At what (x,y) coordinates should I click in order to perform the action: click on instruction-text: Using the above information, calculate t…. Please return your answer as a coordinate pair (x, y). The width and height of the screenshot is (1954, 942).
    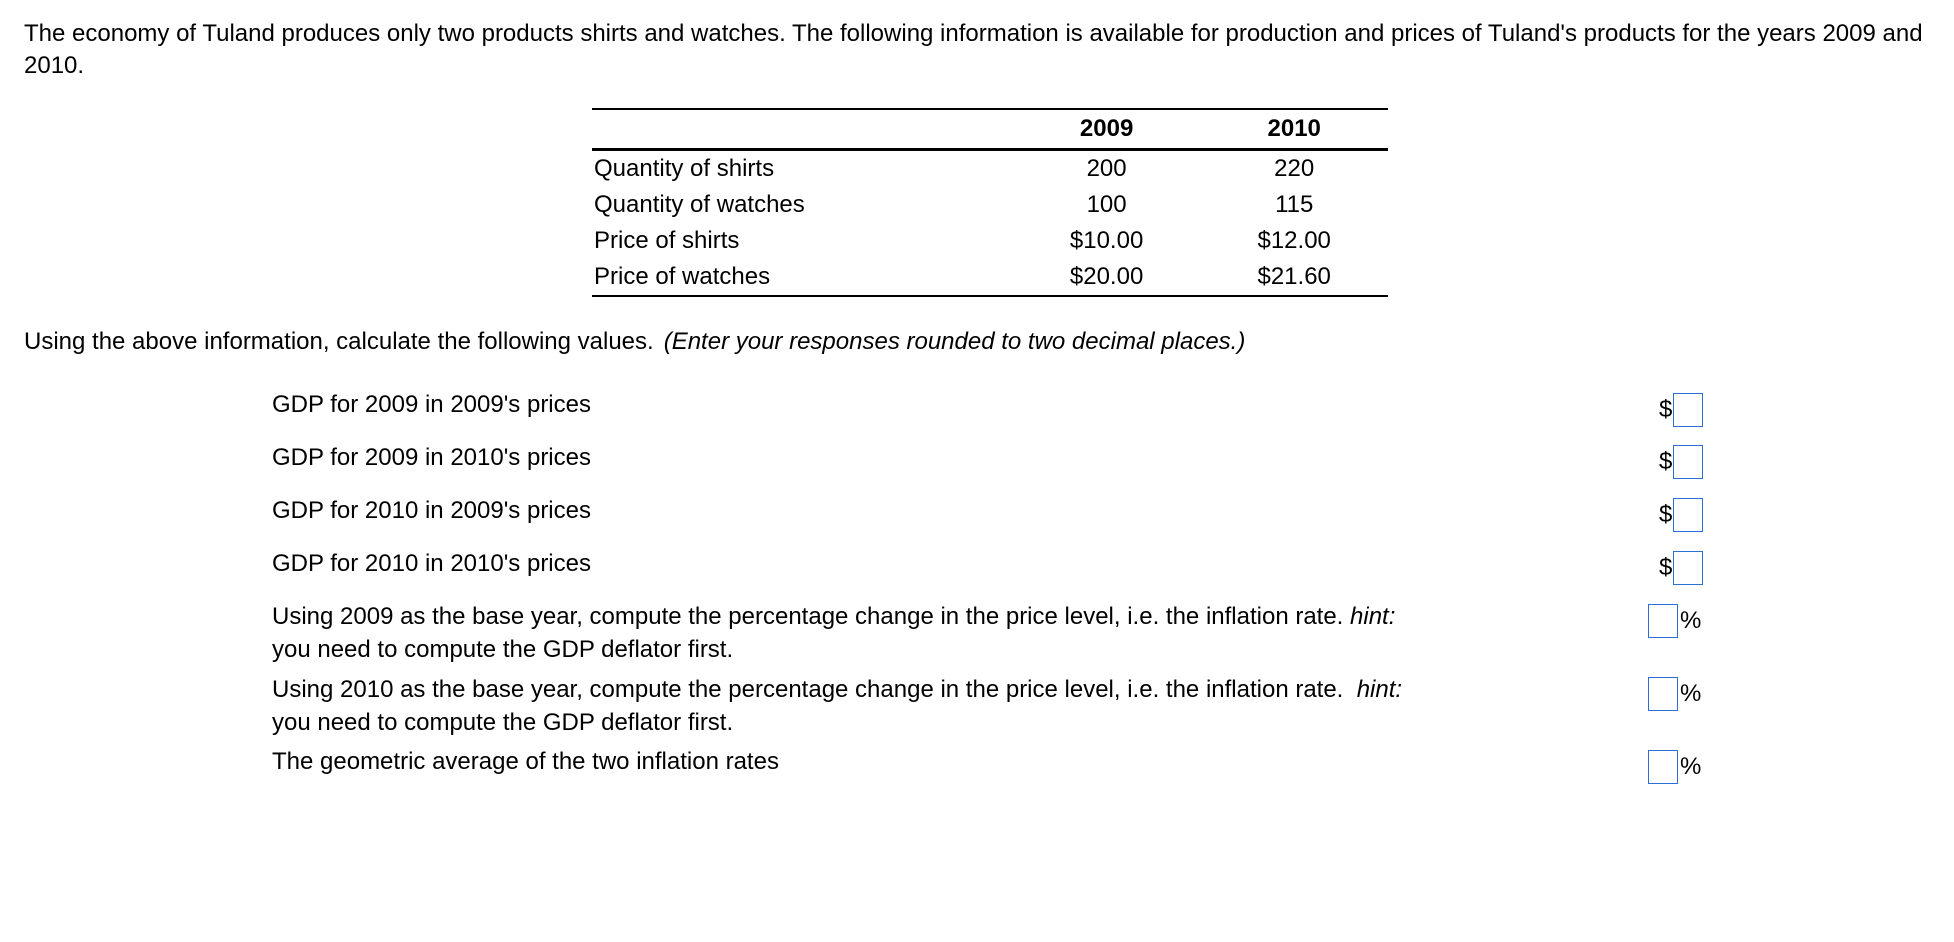
    Looking at the image, I should click on (339, 341).